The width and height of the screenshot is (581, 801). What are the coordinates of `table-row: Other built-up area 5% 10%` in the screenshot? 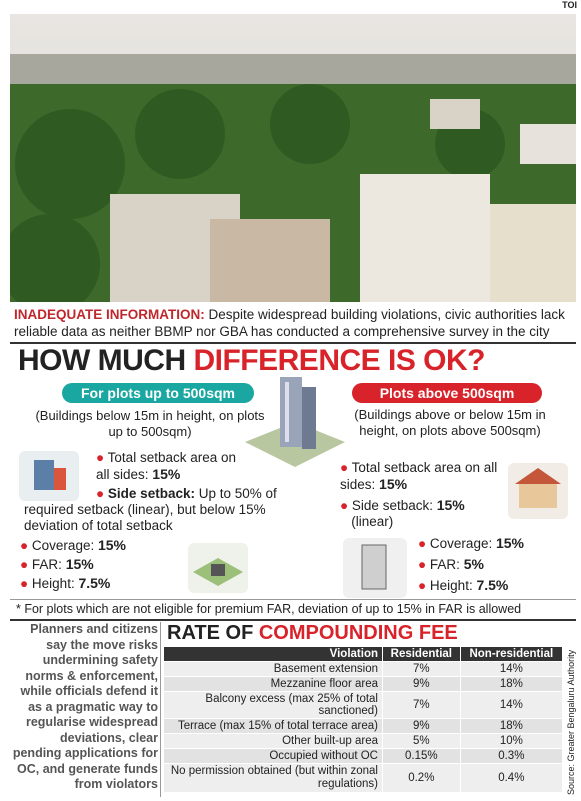 It's located at (363, 741).